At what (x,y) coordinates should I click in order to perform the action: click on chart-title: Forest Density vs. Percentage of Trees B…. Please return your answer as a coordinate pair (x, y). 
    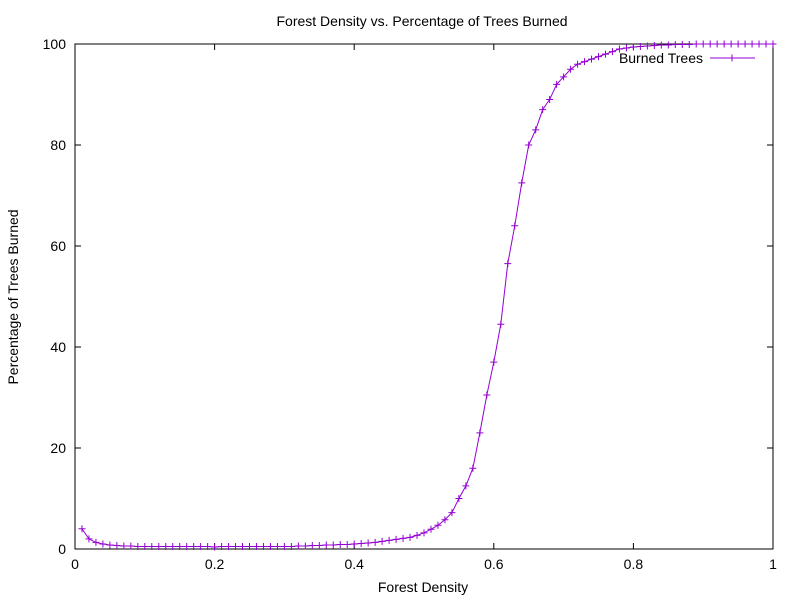
    Looking at the image, I should click on (421, 21).